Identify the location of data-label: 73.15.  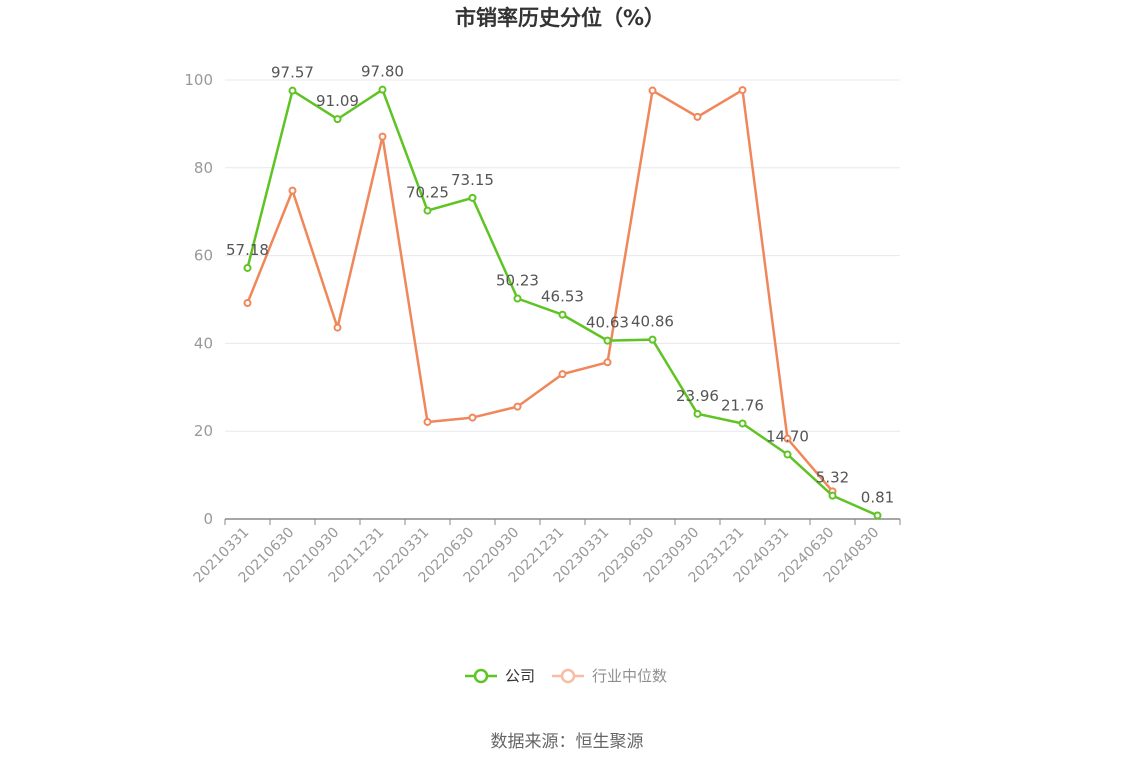
(472, 180).